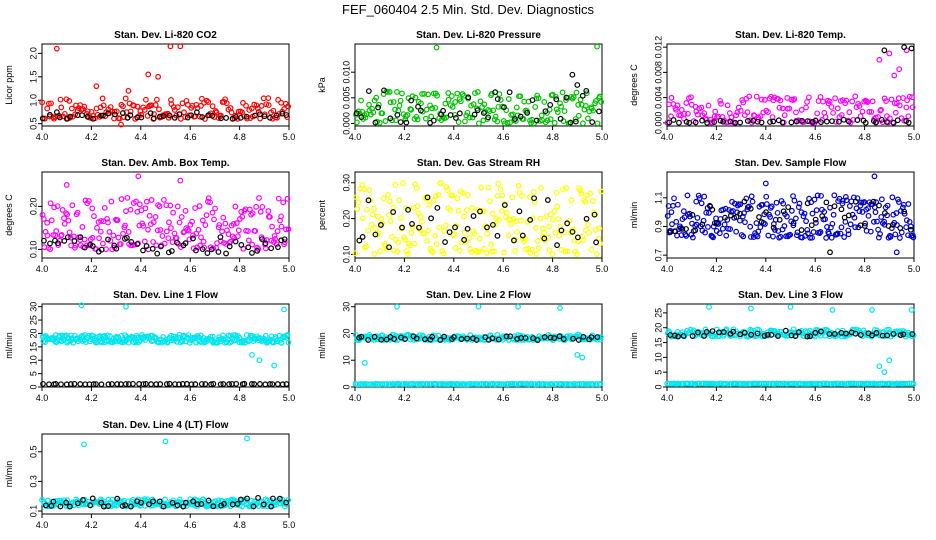 The height and width of the screenshot is (540, 936). What do you see at coordinates (503, 398) in the screenshot?
I see `x-tick-label: 4.6` at bounding box center [503, 398].